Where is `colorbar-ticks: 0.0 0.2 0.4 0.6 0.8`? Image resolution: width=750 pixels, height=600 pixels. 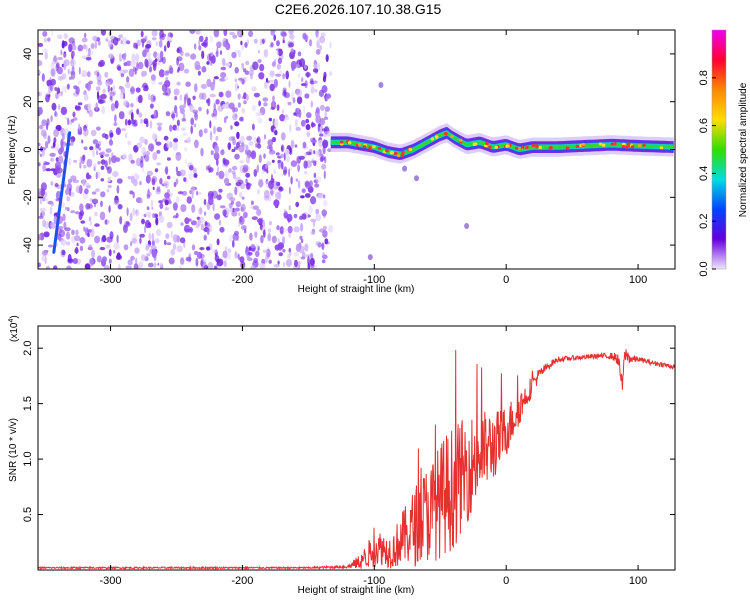 colorbar-ticks: 0.0 0.2 0.4 0.6 0.8 is located at coordinates (707, 173).